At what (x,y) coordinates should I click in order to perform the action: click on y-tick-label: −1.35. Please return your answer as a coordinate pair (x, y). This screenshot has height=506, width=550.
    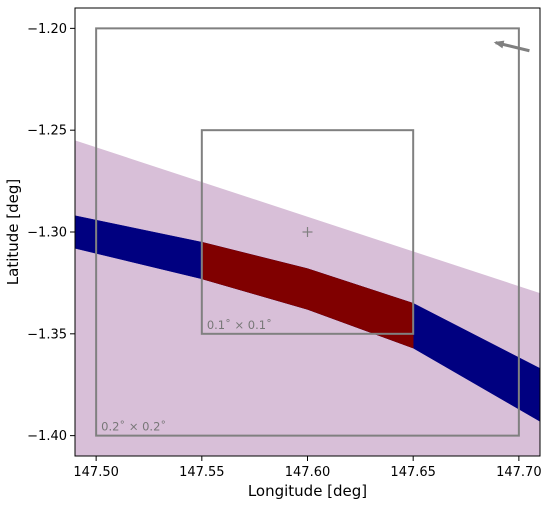
    Looking at the image, I should click on (47, 334).